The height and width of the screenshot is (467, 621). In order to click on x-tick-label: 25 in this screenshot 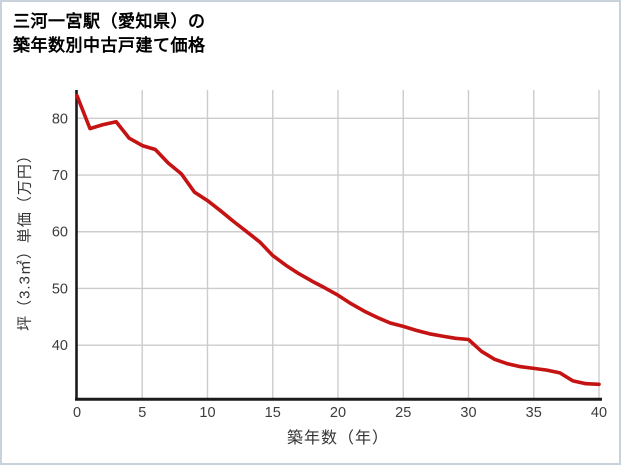, I will do `click(403, 413)`.